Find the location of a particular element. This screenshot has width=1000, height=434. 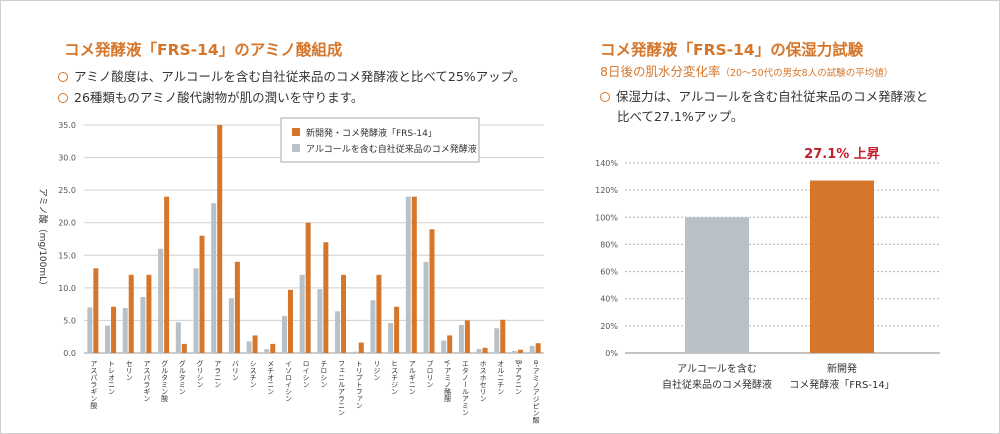

x-tick-label: セリン is located at coordinates (129, 370).